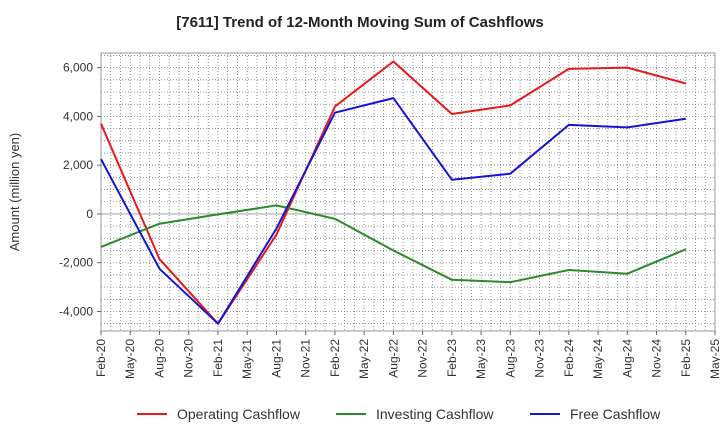 This screenshot has height=440, width=720. I want to click on x-tick-label: Nov-24, so click(657, 358).